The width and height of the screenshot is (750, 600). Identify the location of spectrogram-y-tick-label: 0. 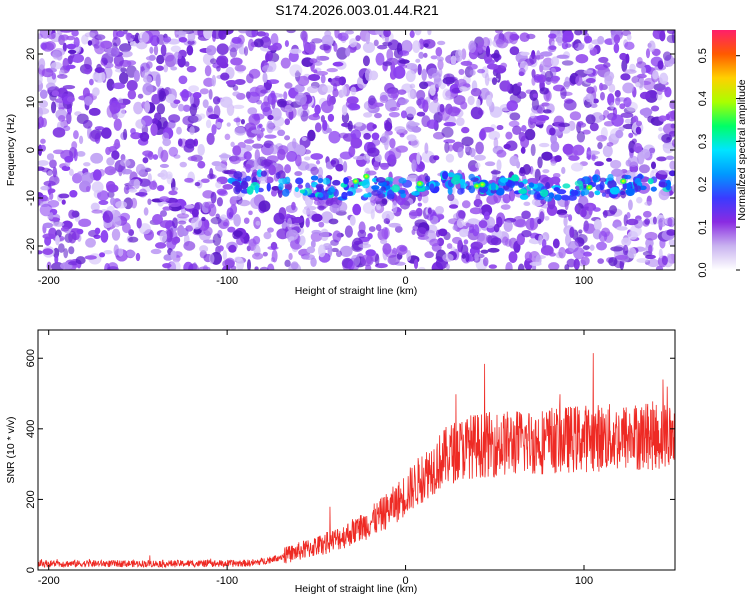
(31, 150).